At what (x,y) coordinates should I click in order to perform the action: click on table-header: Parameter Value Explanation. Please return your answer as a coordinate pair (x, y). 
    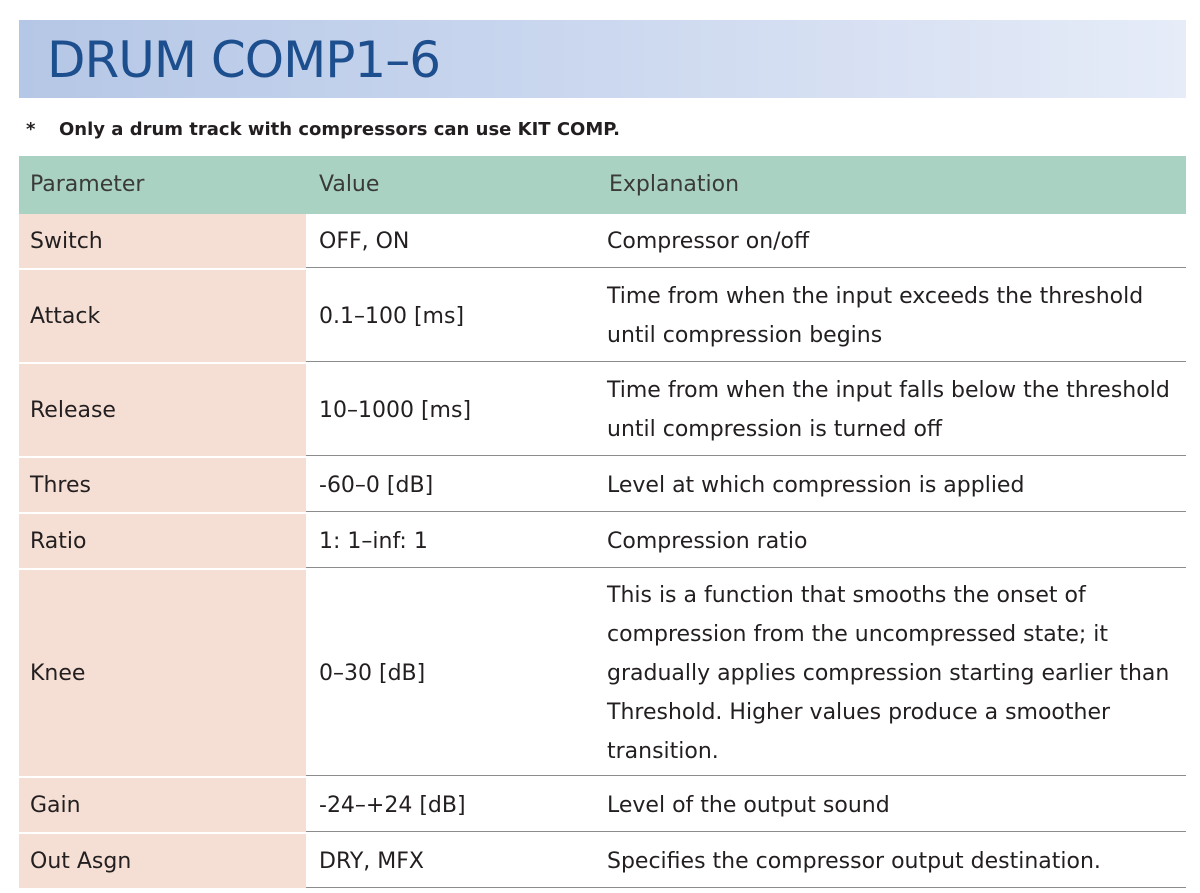
    Looking at the image, I should click on (602, 185).